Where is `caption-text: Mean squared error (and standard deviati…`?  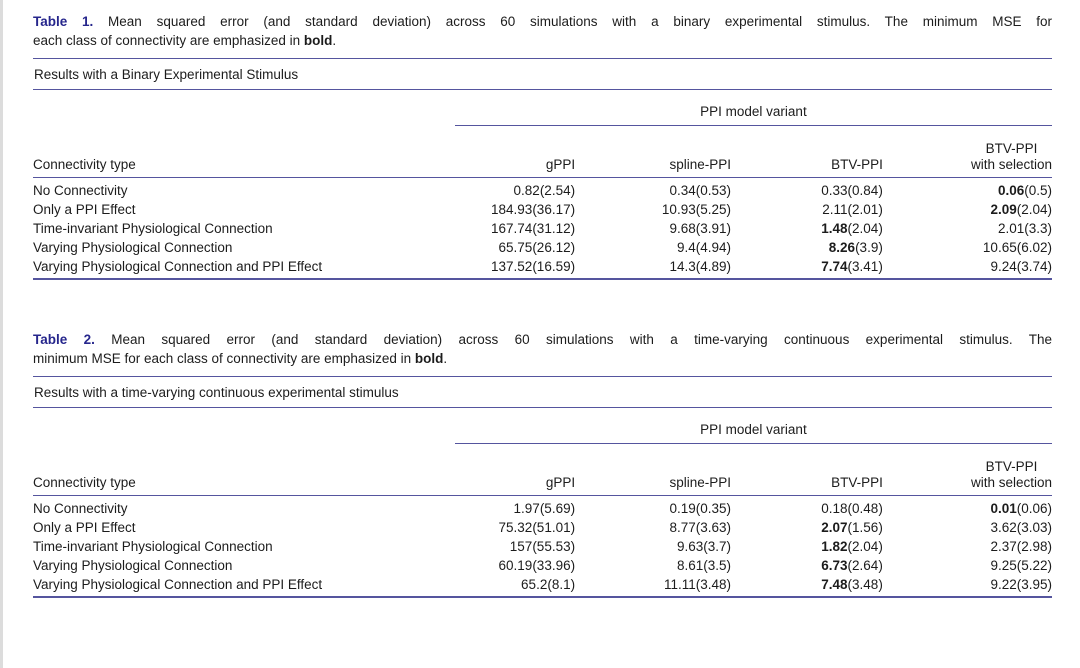
caption-text: Mean squared error (and standard deviati… is located at coordinates (580, 21).